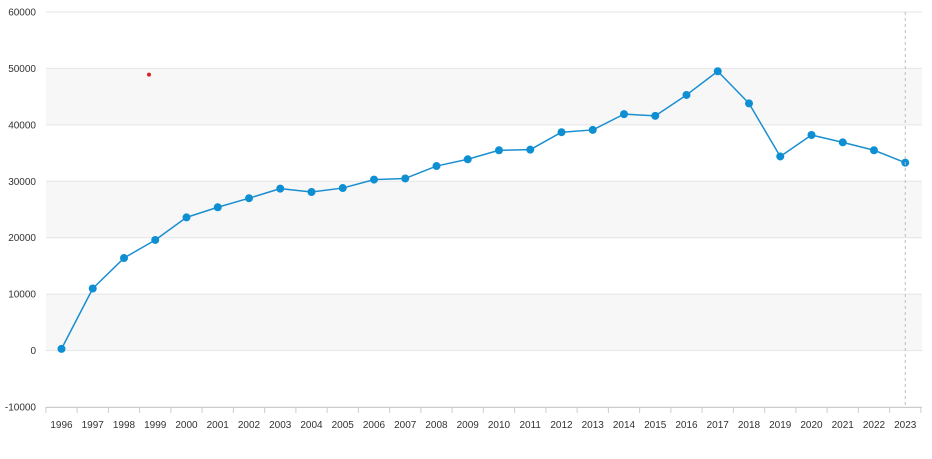 The height and width of the screenshot is (459, 932). What do you see at coordinates (311, 425) in the screenshot?
I see `x-tick-label: 2004` at bounding box center [311, 425].